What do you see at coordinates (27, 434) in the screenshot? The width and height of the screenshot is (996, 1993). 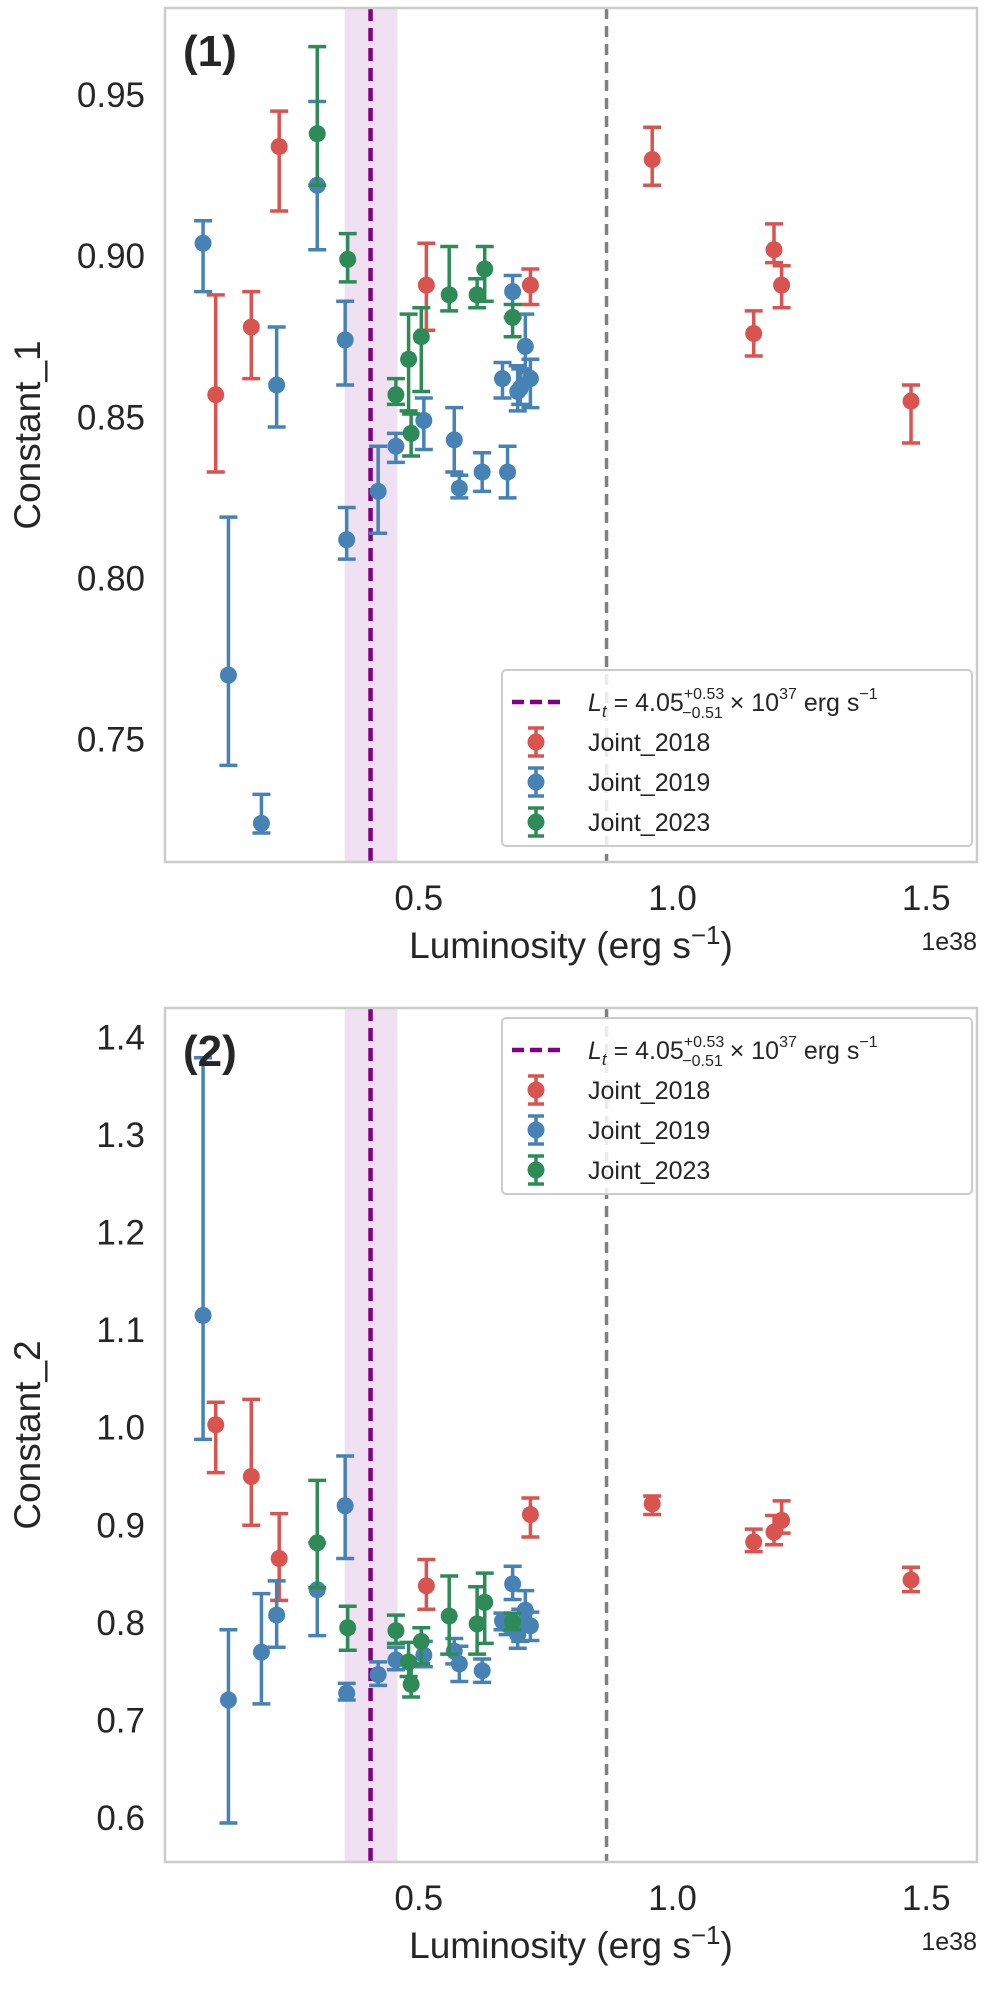 I see `y-axis-label: Constant_1` at bounding box center [27, 434].